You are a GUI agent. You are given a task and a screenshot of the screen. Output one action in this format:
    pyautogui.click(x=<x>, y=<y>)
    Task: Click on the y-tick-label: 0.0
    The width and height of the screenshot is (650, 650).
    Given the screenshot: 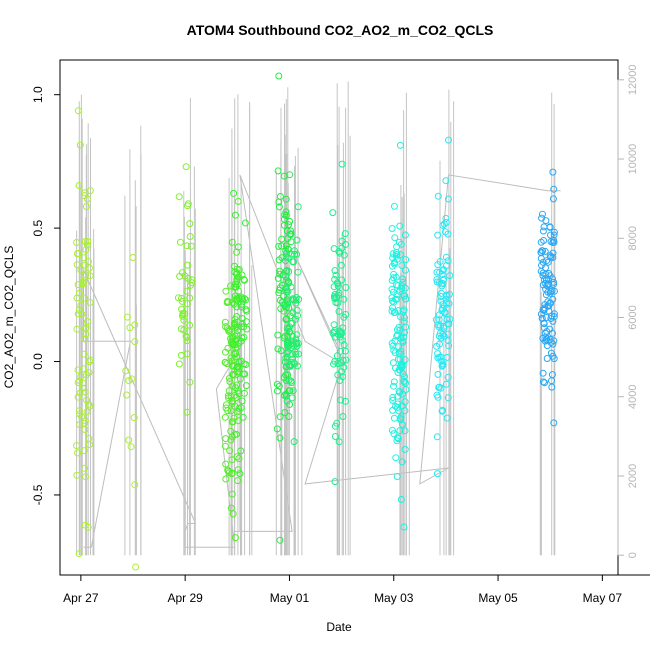 What is the action you would take?
    pyautogui.click(x=38, y=361)
    